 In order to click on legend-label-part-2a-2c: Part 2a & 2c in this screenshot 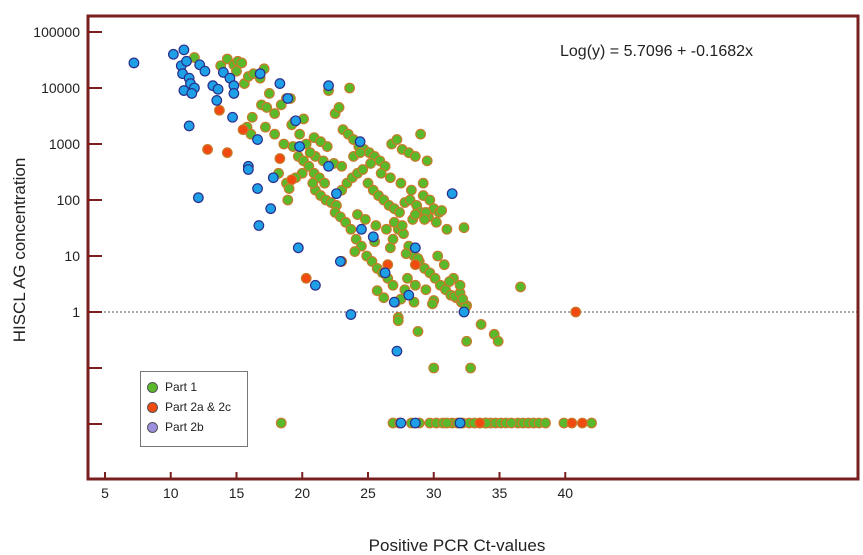, I will do `click(198, 407)`.